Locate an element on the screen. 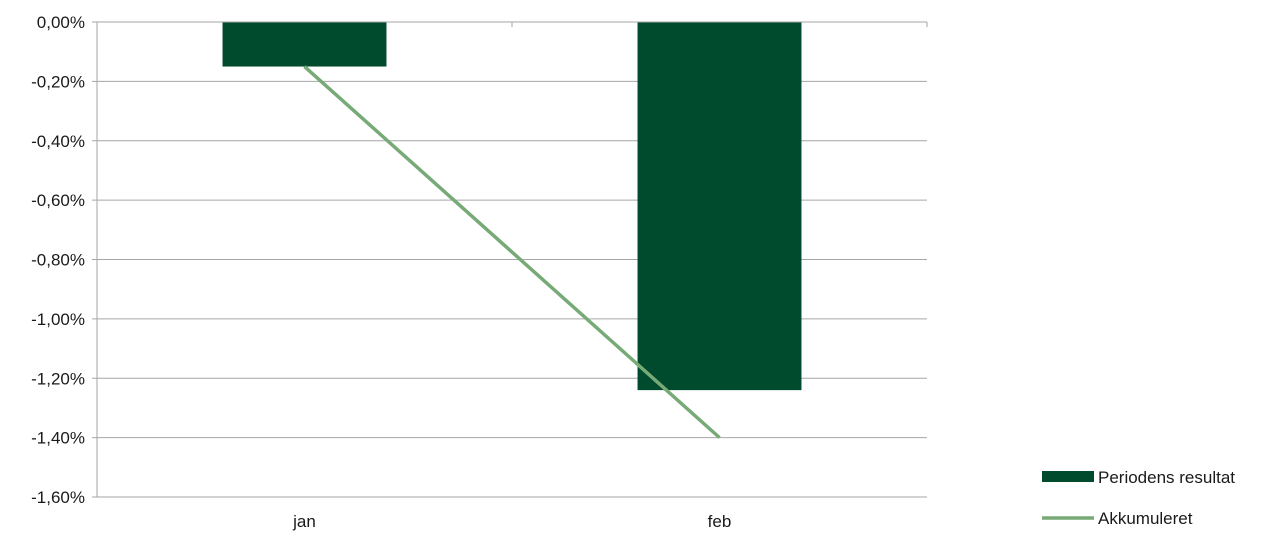 Image resolution: width=1275 pixels, height=533 pixels. x-tick-label: feb is located at coordinates (720, 521).